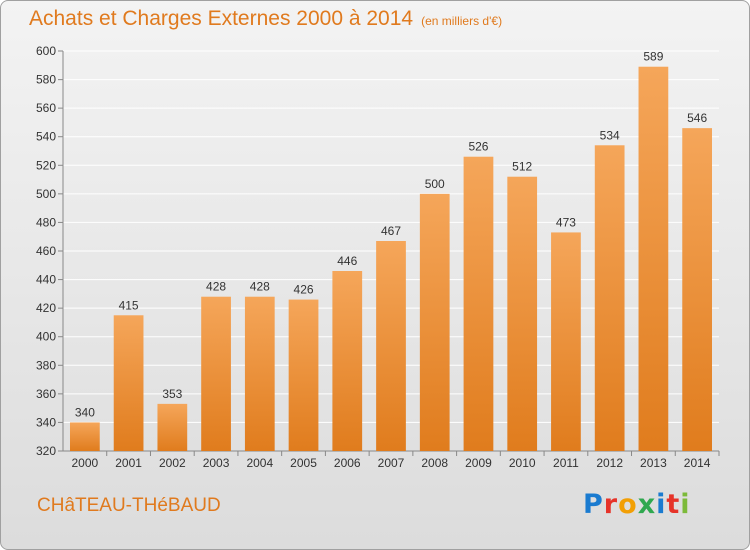  Describe the element at coordinates (172, 394) in the screenshot. I see `data-label: 353` at that location.